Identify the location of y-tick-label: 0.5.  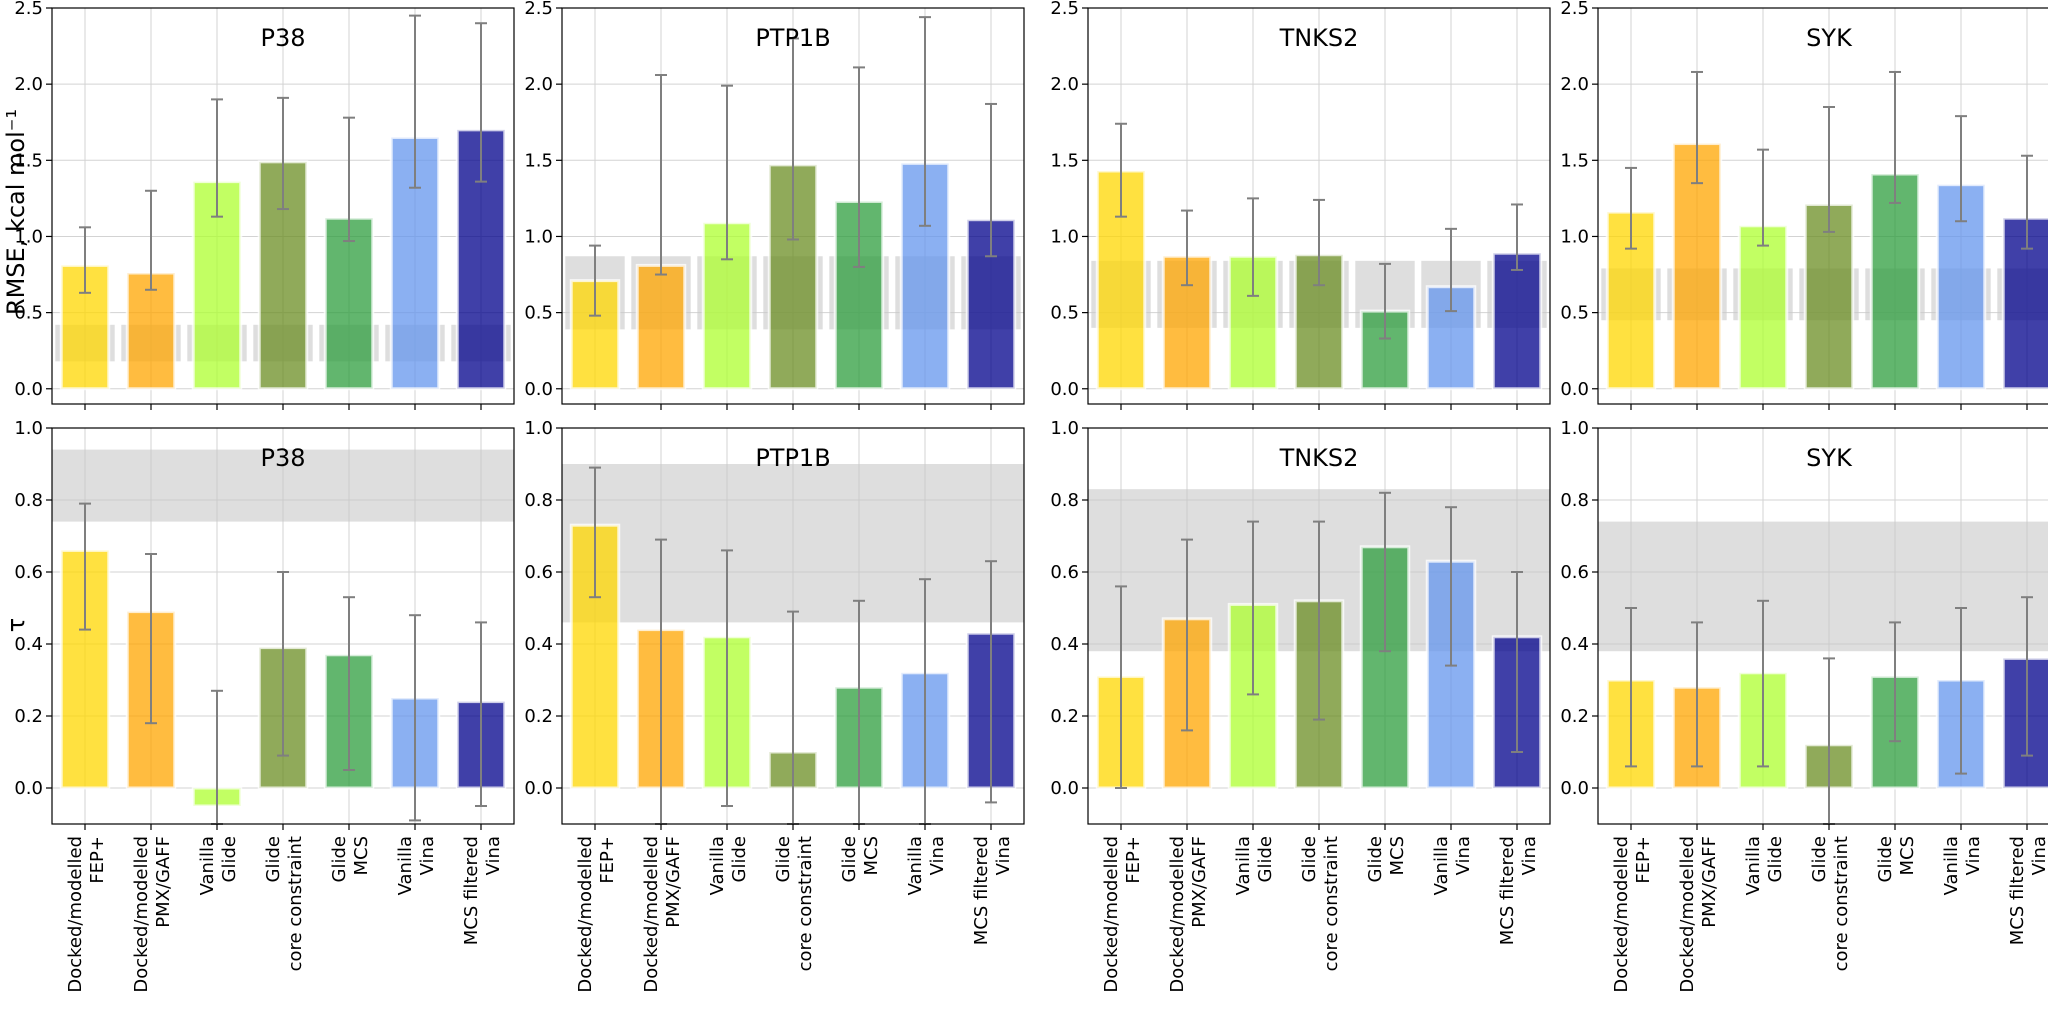
(1574, 313).